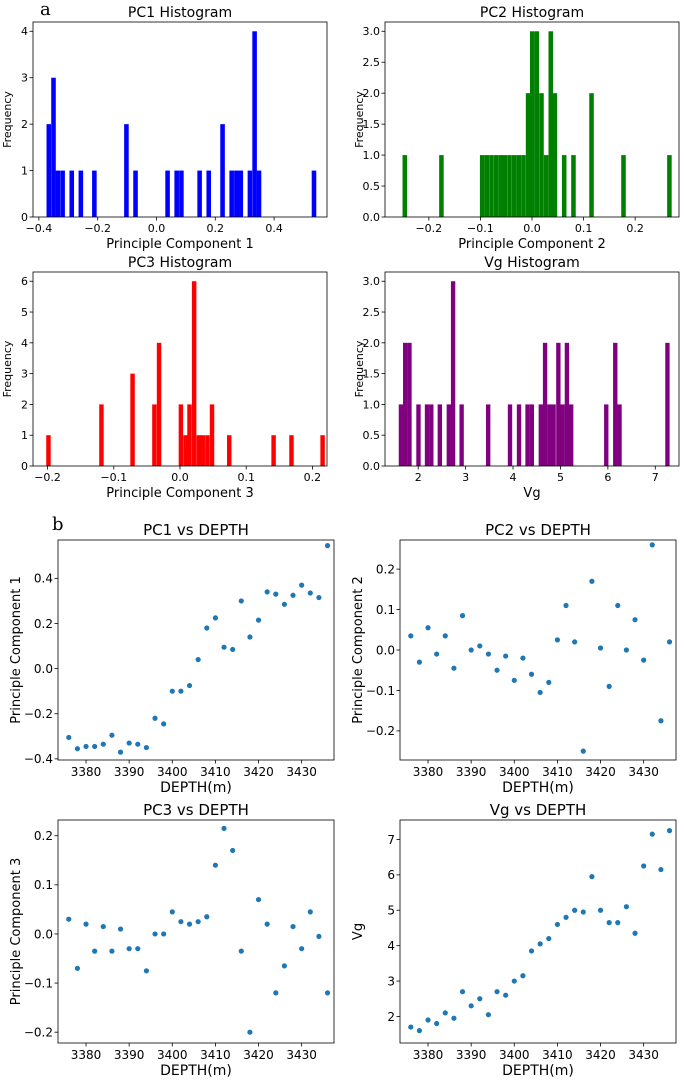  What do you see at coordinates (358, 649) in the screenshot?
I see `pc2_depth-ylabel: Principle Component 2` at bounding box center [358, 649].